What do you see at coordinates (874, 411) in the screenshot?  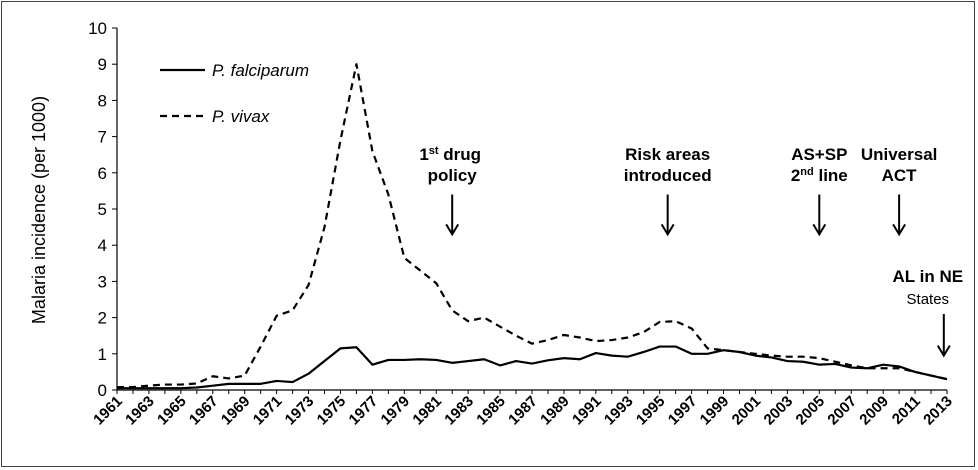 I see `x-tick-label: 2009` at bounding box center [874, 411].